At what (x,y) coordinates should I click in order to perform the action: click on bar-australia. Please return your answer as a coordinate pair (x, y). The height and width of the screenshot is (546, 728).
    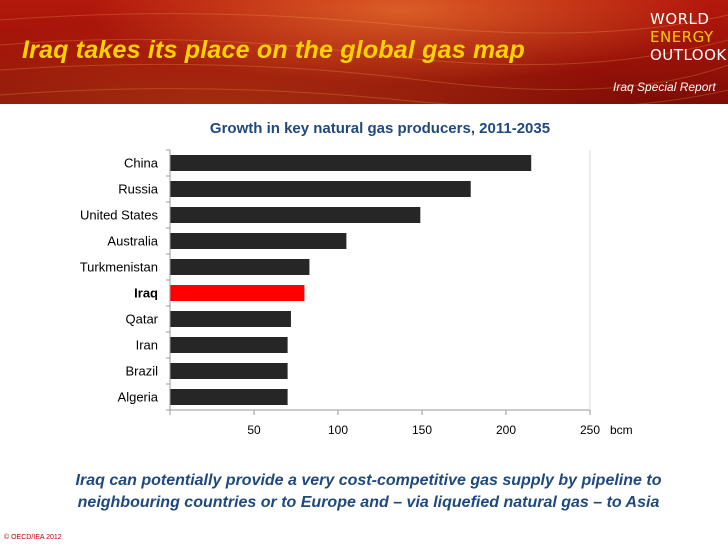
    Looking at the image, I should click on (258, 241).